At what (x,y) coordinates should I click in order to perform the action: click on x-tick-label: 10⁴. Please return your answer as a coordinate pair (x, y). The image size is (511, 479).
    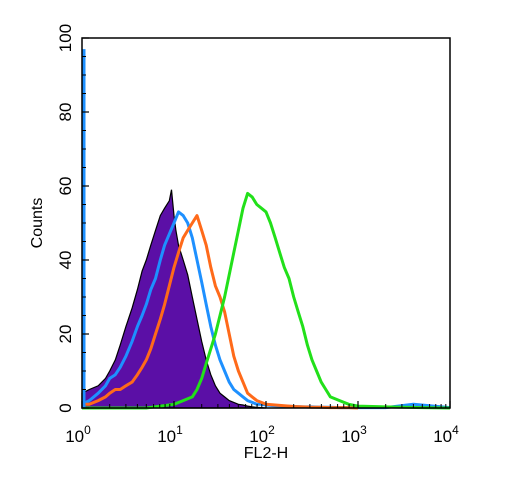
    Looking at the image, I should click on (446, 434).